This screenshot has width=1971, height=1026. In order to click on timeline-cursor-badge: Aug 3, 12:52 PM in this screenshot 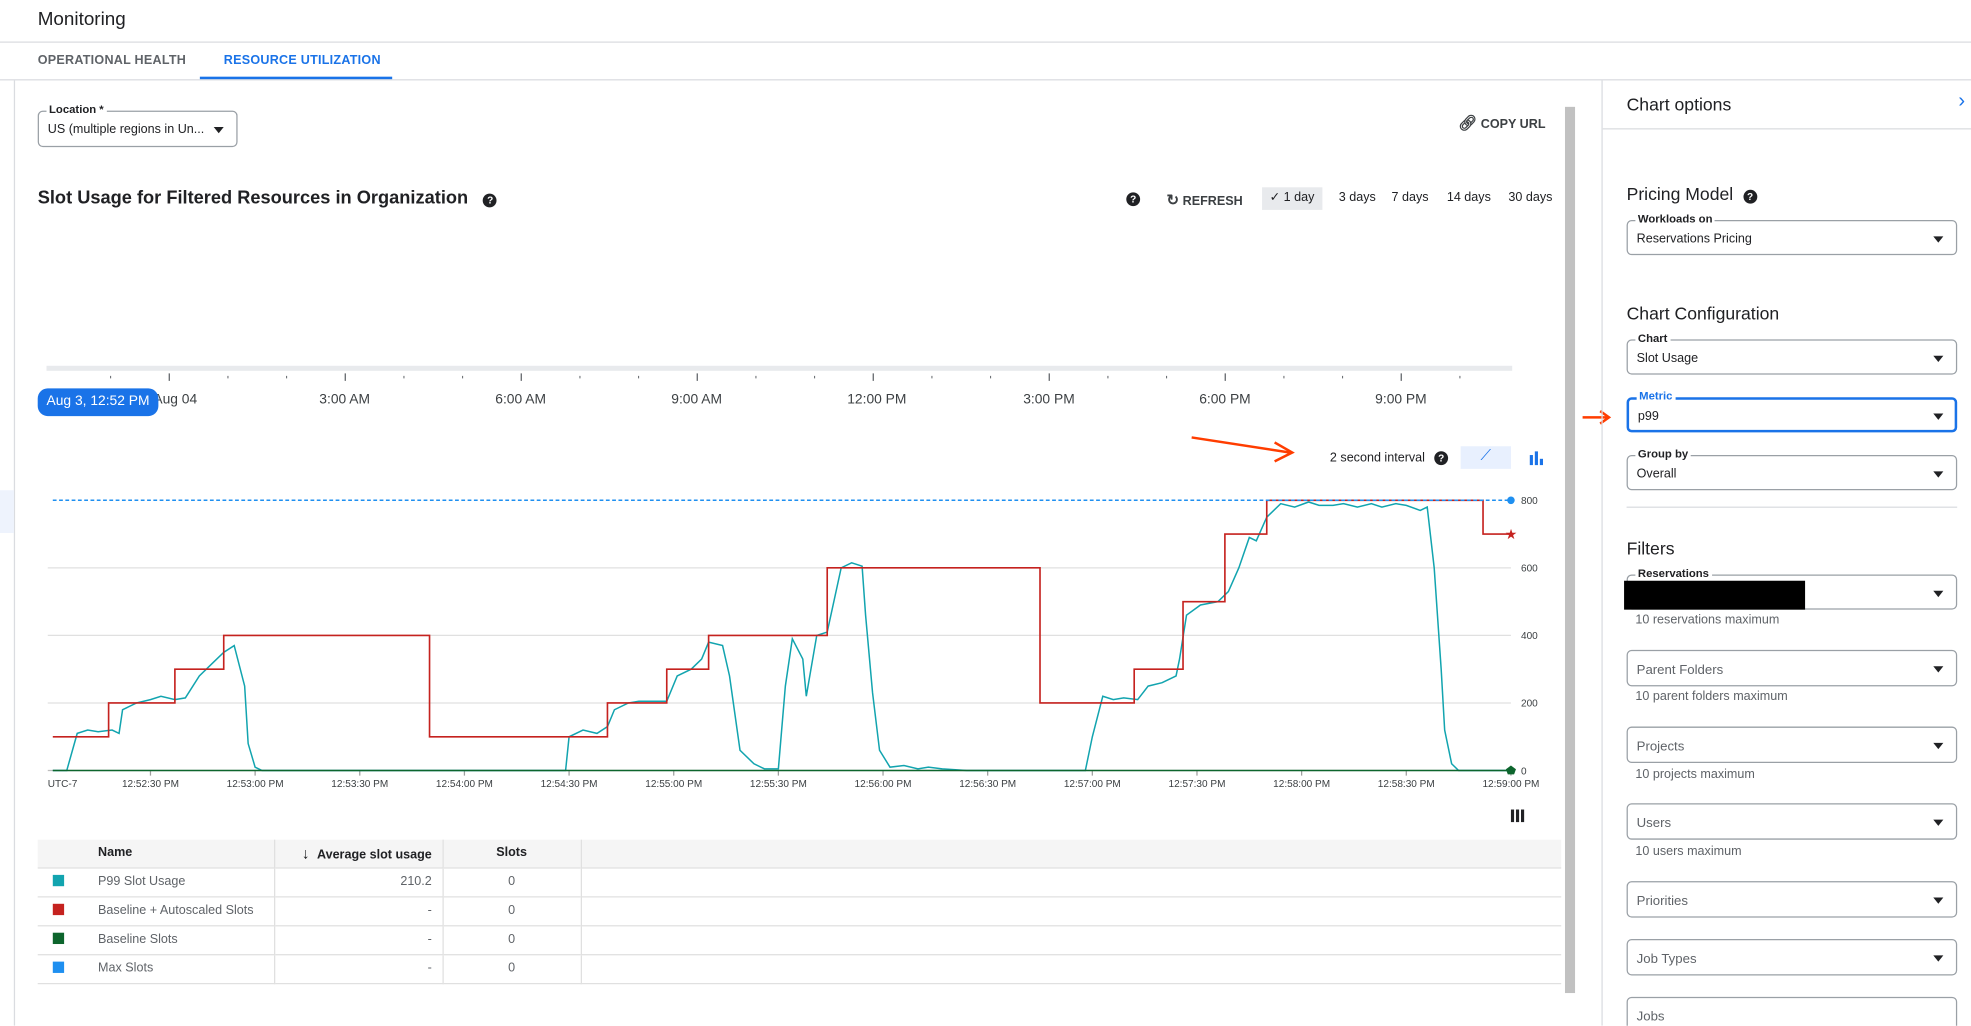, I will do `click(98, 402)`.